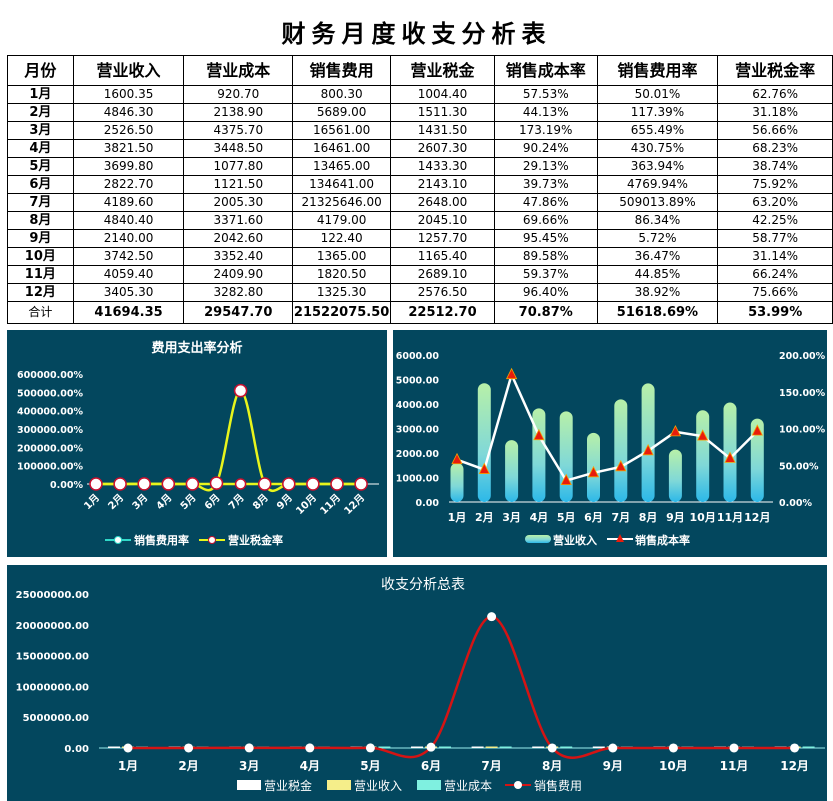  Describe the element at coordinates (128, 94) in the screenshot. I see `table-cell: 1600.35` at that location.